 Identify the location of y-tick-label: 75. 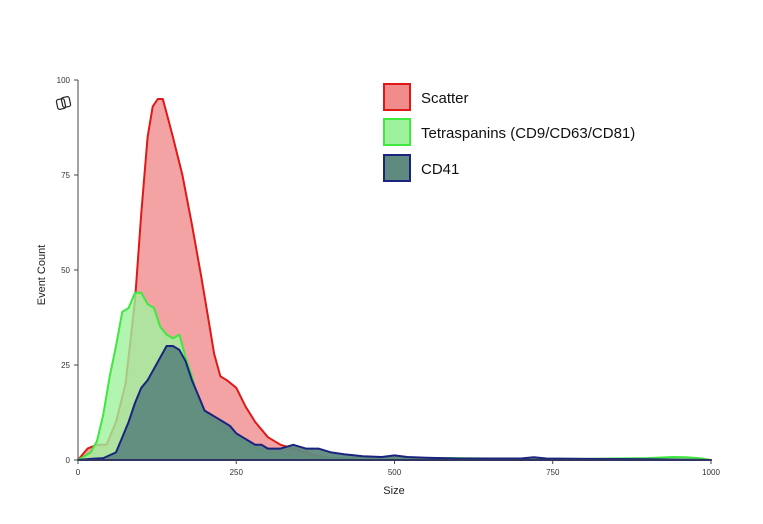
(65, 175).